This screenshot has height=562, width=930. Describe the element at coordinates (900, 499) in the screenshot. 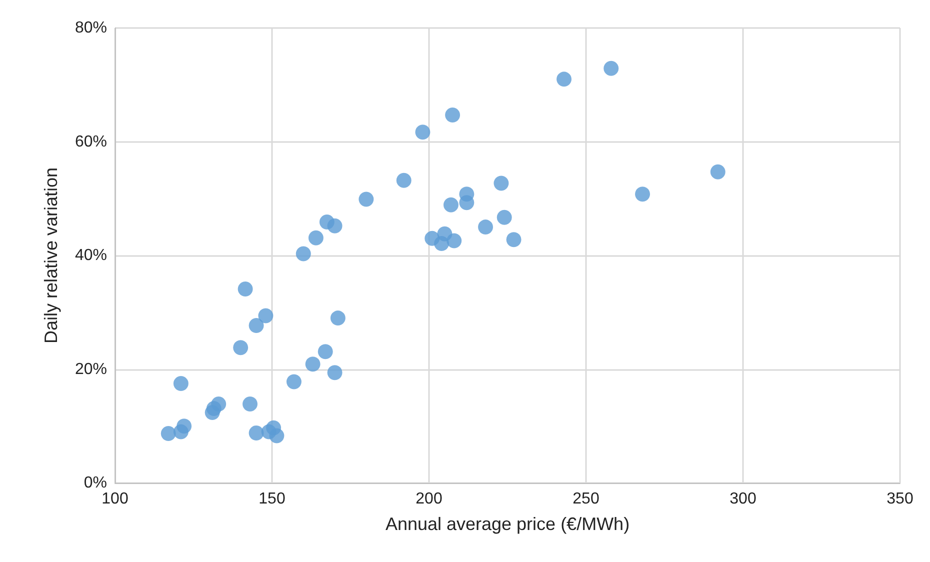

I see `x-tick-label: 350` at that location.